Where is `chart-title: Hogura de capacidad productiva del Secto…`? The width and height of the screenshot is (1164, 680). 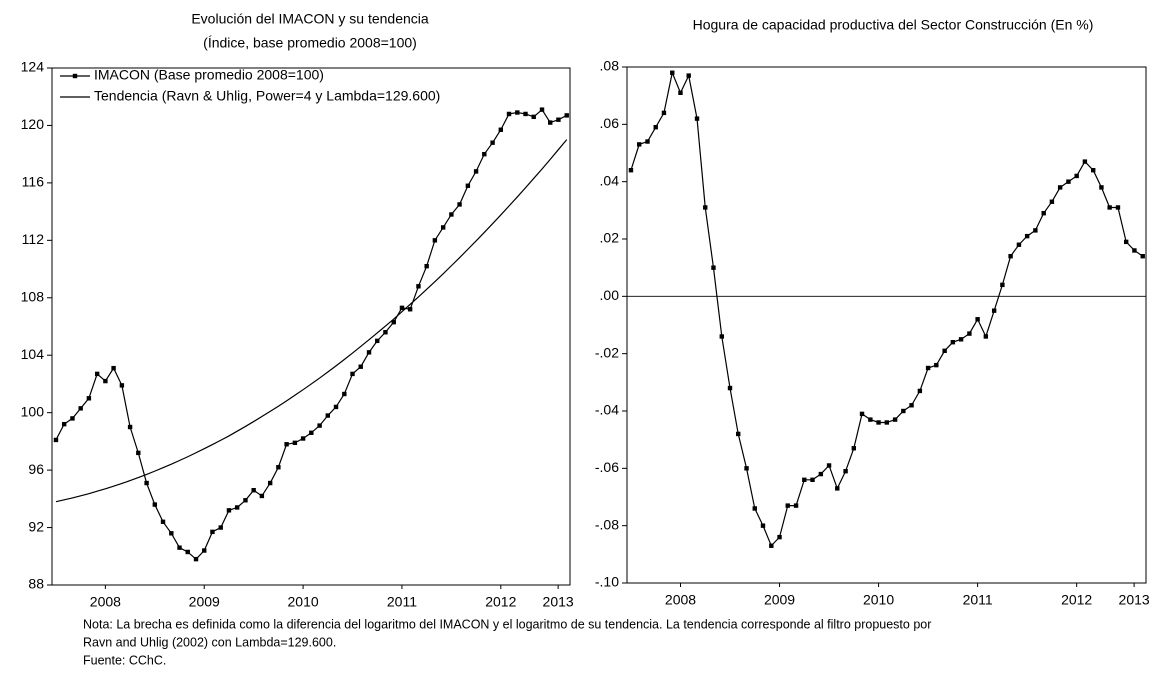
chart-title: Hogura de capacidad productiva del Secto… is located at coordinates (893, 25).